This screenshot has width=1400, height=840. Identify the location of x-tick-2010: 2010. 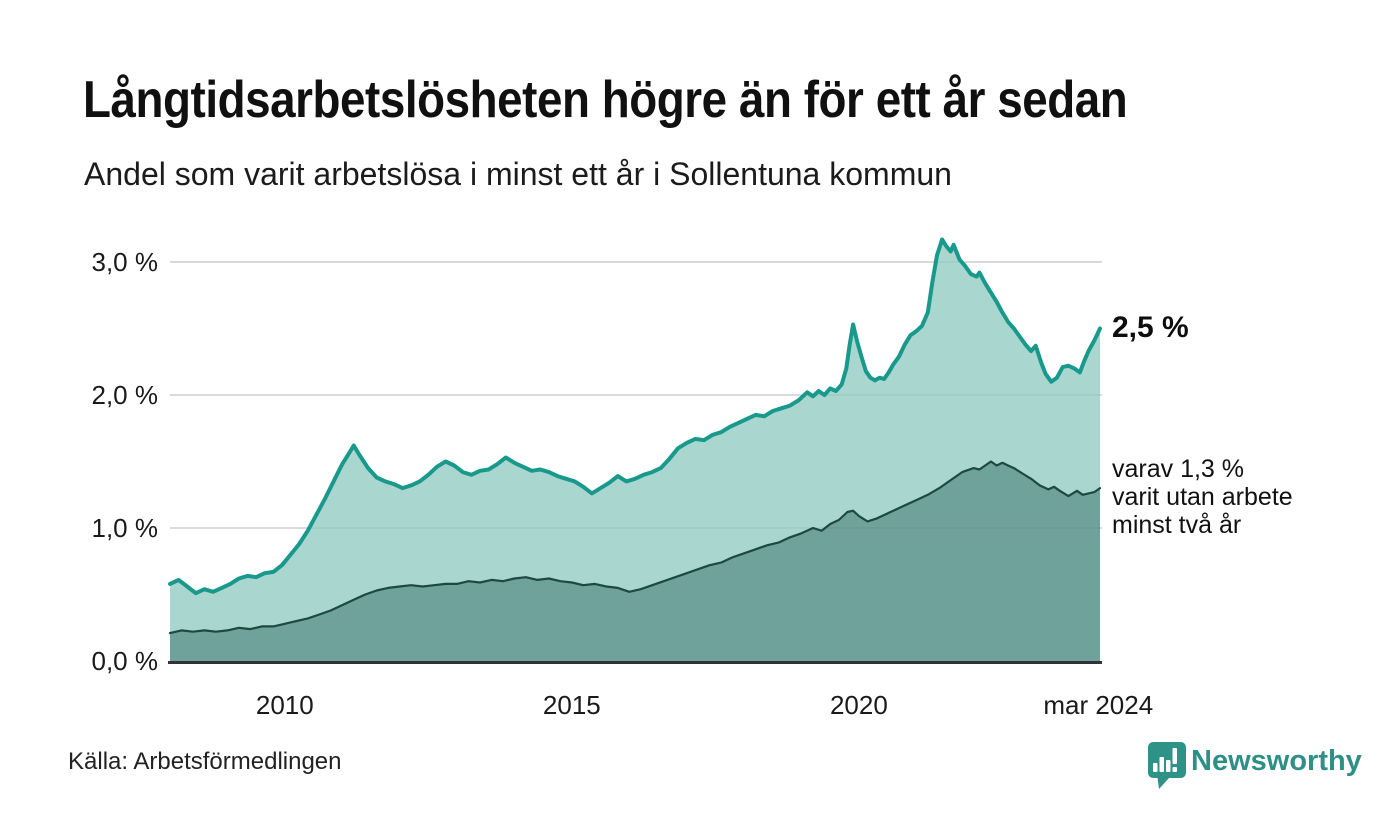
(284, 705).